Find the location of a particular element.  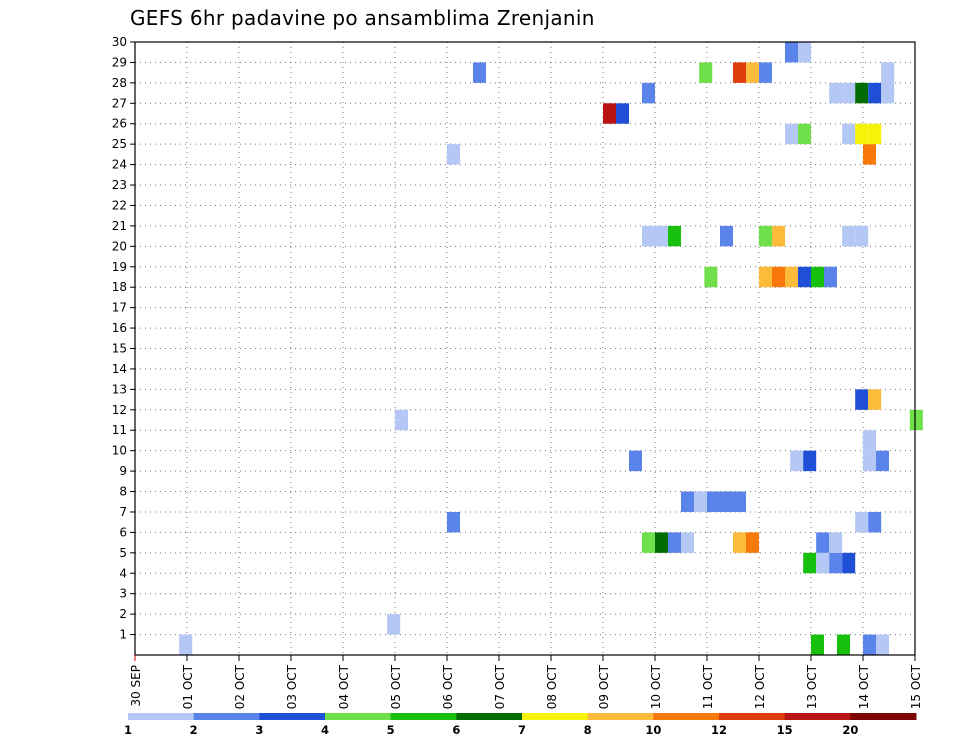

colorbar-label: 2 is located at coordinates (194, 730).